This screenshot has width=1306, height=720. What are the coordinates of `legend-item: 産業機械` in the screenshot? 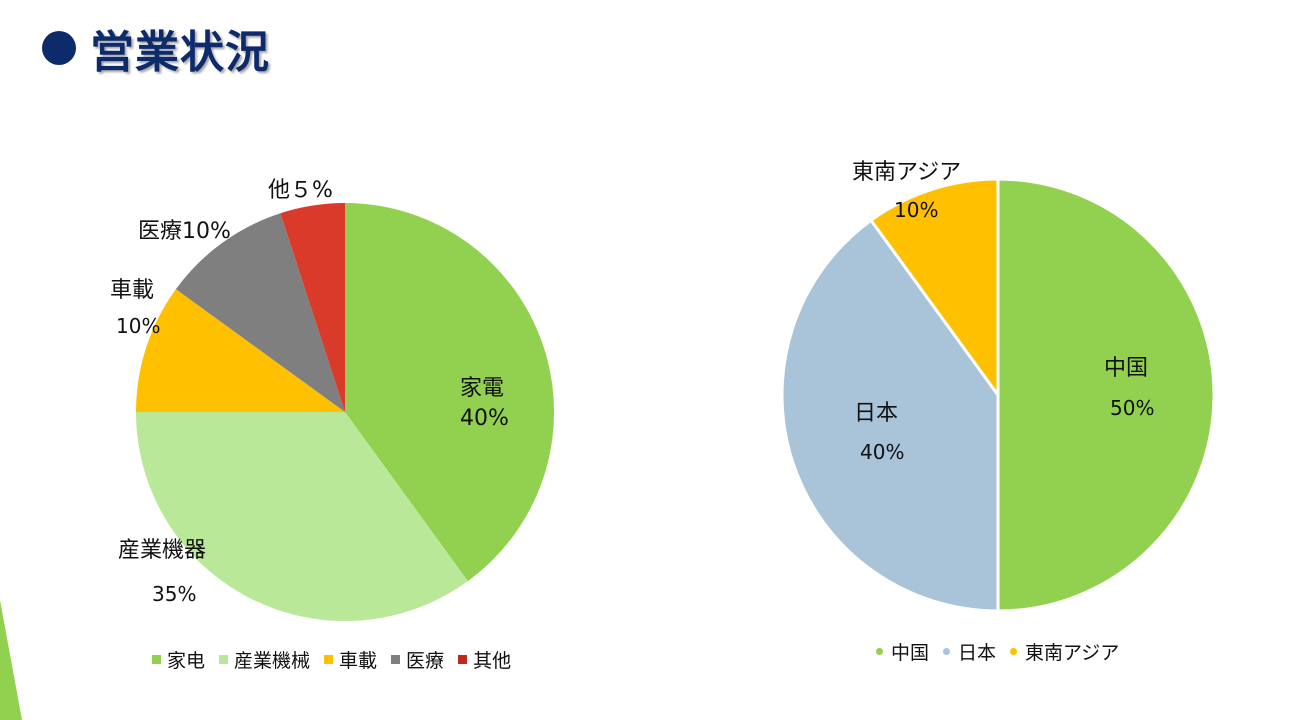 It's located at (264, 659).